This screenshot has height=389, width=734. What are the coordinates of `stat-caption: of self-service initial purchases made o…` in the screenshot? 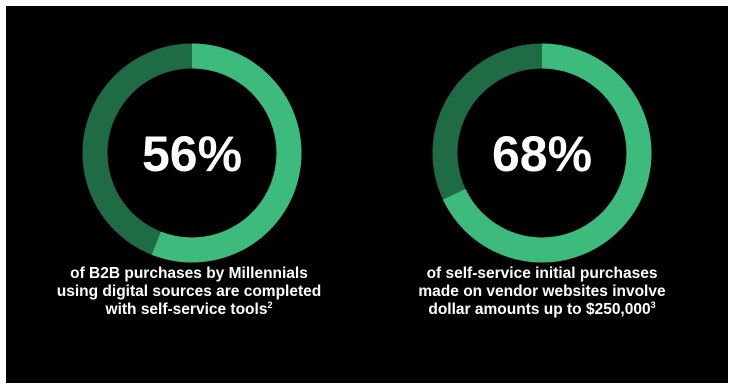 It's located at (542, 292).